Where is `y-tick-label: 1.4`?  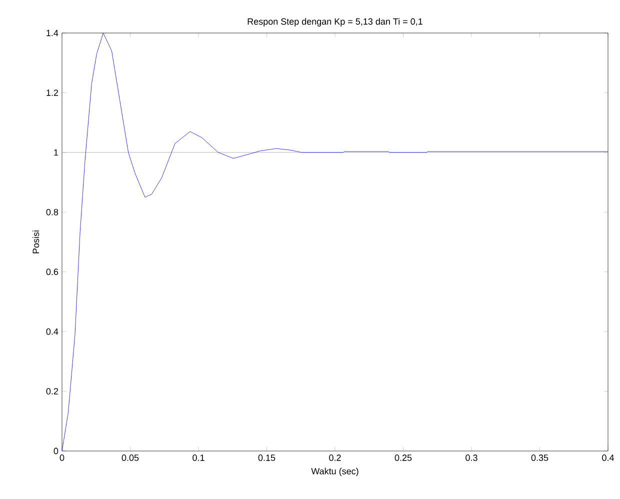
y-tick-label: 1.4 is located at coordinates (52, 33).